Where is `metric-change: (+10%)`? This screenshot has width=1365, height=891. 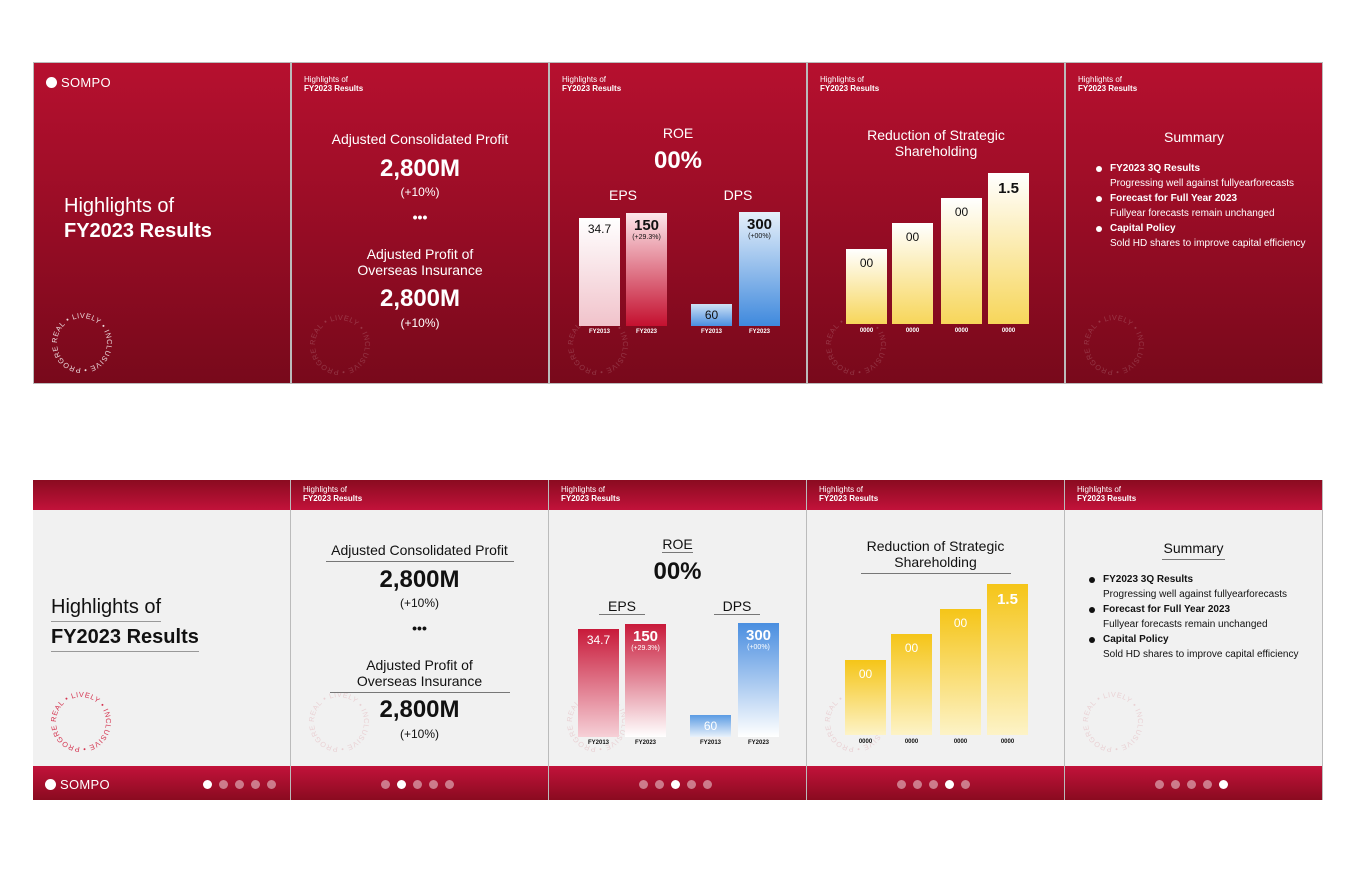 metric-change: (+10%) is located at coordinates (419, 734).